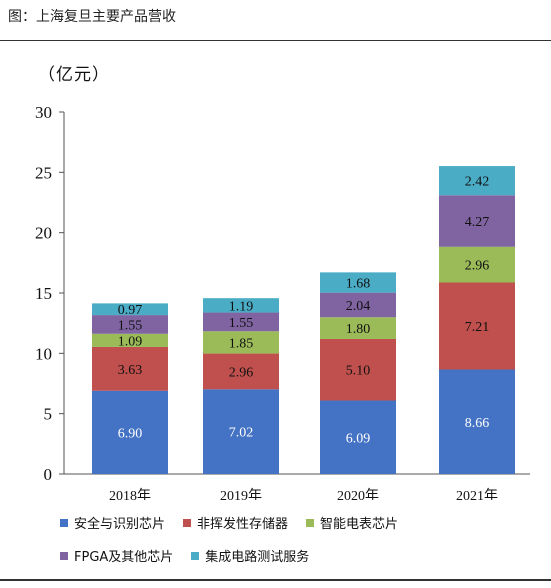 This screenshot has width=551, height=588. I want to click on x-tick-label: 2019年, so click(241, 494).